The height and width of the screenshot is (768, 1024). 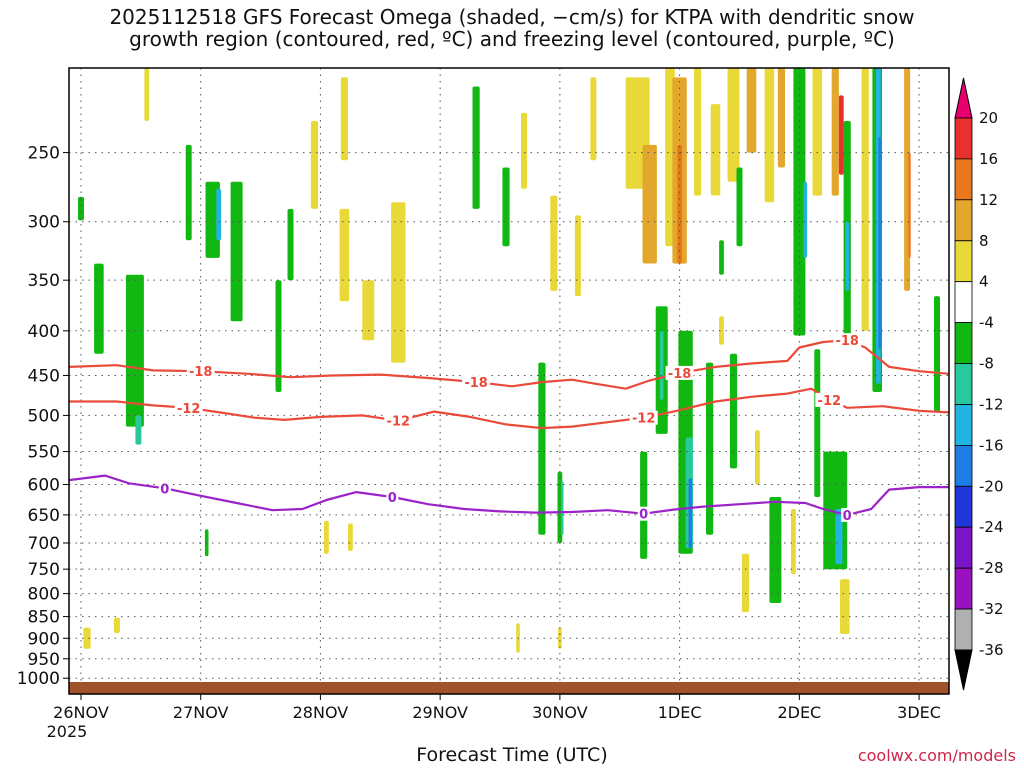 I want to click on x-tick-sublabel: 2025, so click(x=67, y=731).